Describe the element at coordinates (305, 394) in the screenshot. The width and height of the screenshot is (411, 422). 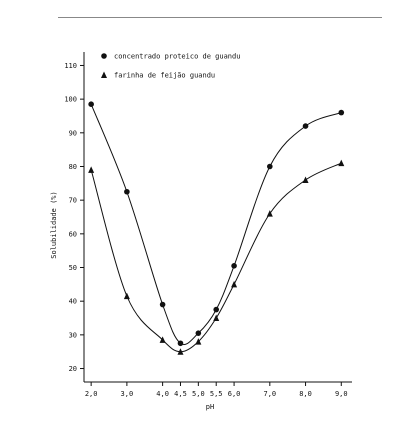
I see `x-tick-label: 8,0` at that location.